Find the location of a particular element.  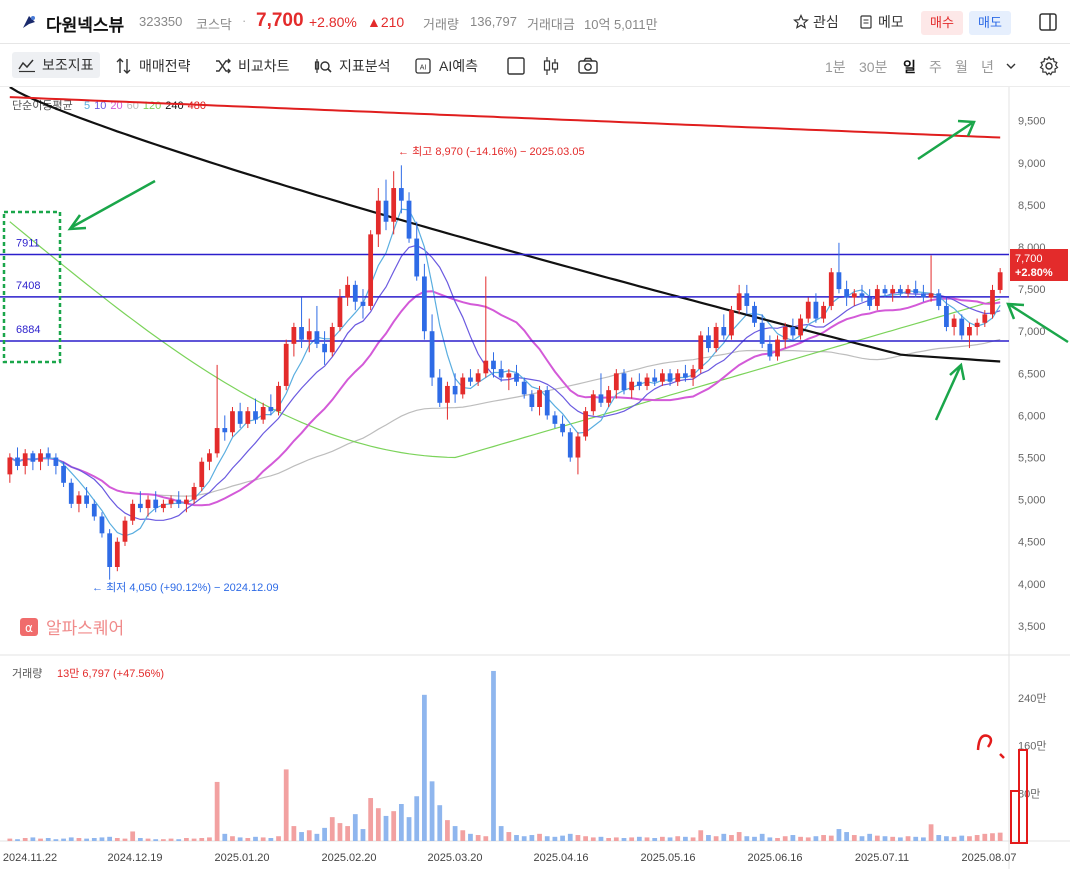

watch-button: 관심 is located at coordinates (816, 22).